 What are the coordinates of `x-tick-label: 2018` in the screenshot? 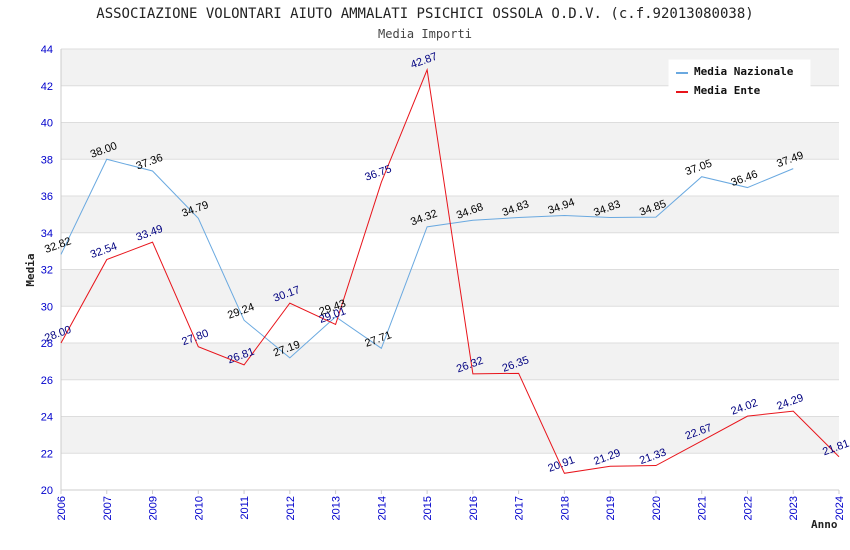 It's located at (565, 508).